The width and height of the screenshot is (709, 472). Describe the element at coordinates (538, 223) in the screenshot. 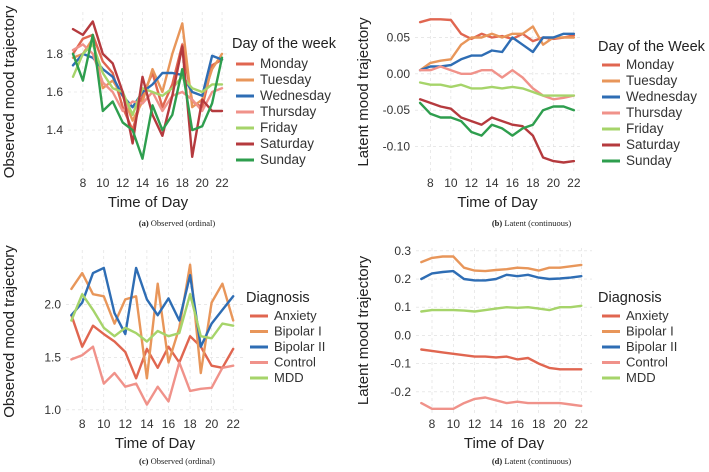

I see `caption-b-text: Latent (continuous)` at that location.